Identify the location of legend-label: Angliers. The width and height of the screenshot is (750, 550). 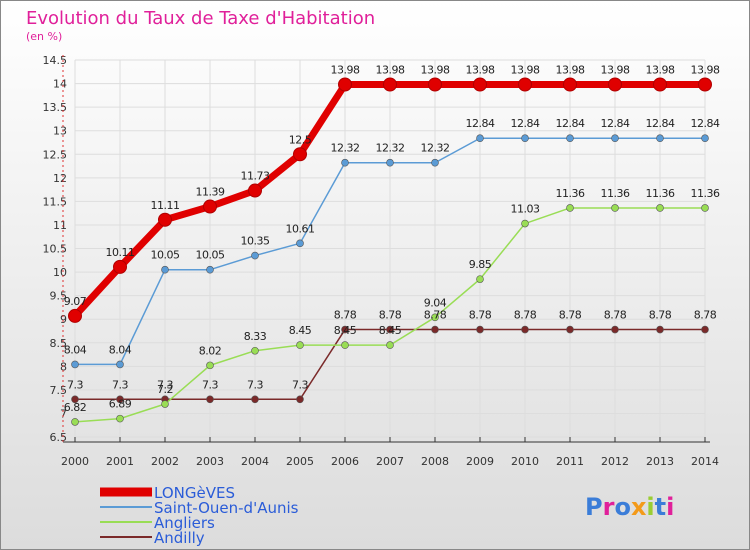
(184, 523).